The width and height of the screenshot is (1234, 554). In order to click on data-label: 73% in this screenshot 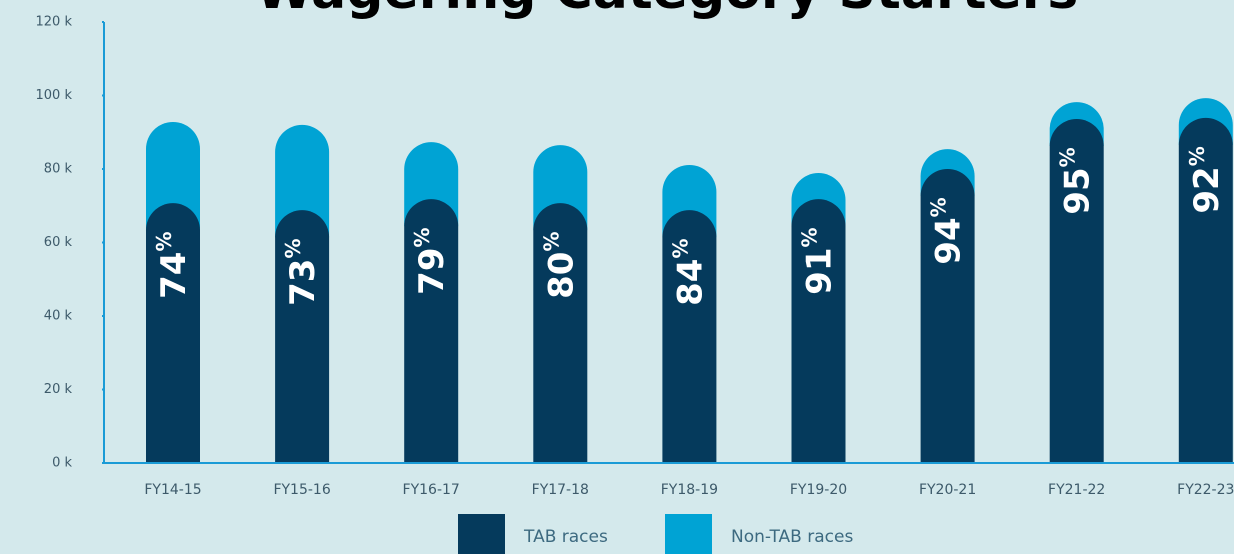, I will do `click(302, 271)`.